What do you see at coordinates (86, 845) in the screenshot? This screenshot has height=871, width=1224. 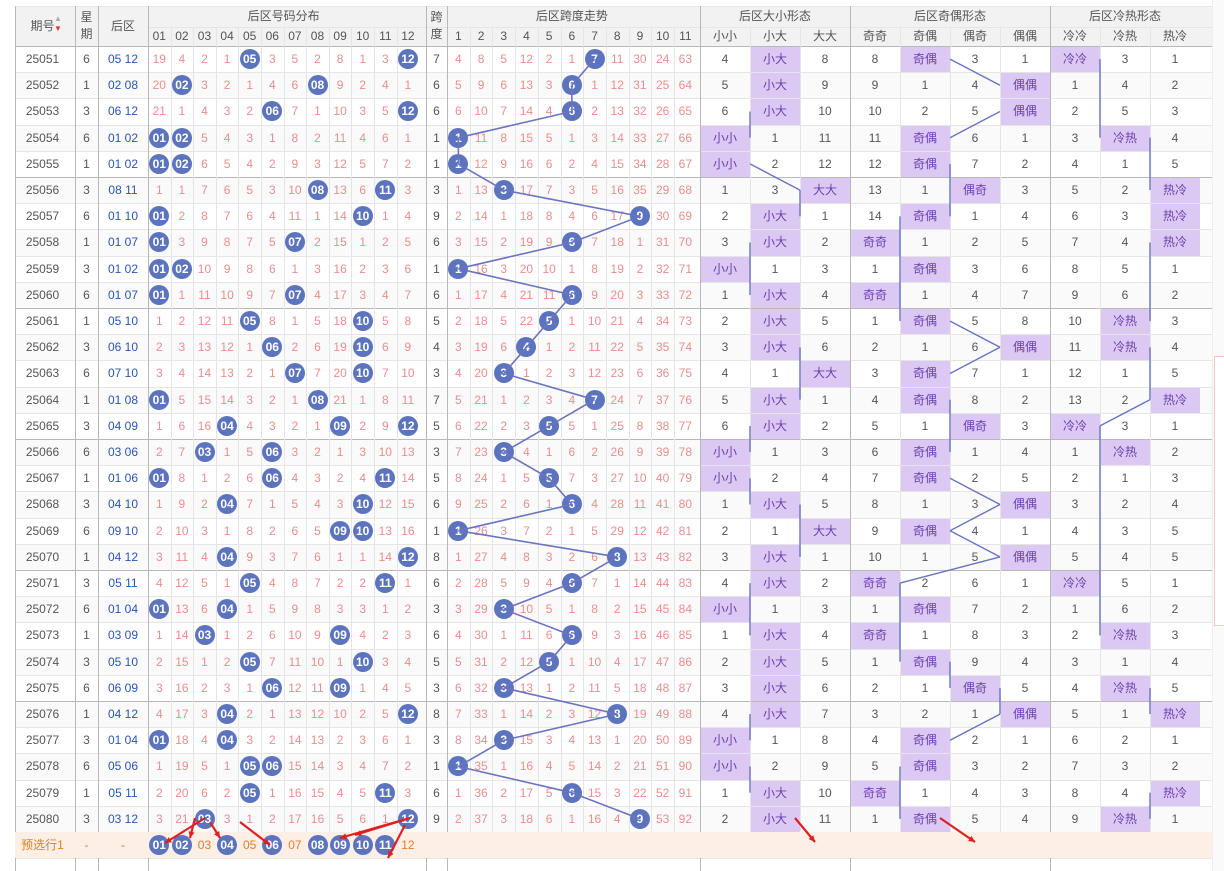 I see `preselect-dash: -` at bounding box center [86, 845].